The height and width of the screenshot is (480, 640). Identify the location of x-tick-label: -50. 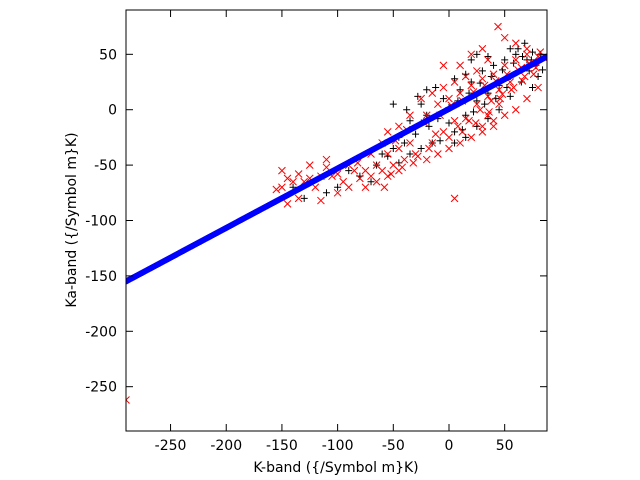
(393, 446).